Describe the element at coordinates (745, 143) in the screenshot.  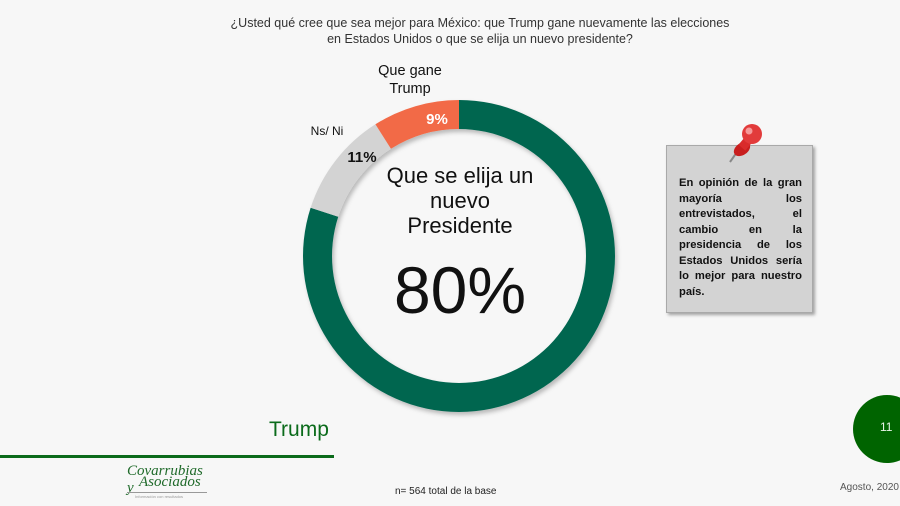
I see `pushpin-icon` at that location.